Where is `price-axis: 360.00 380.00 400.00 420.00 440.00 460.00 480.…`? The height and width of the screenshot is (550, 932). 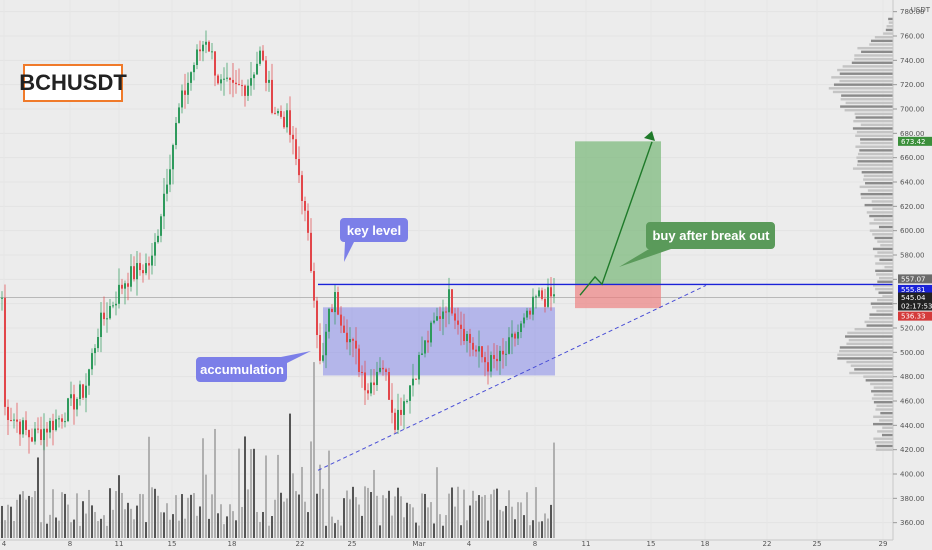
price-axis: 360.00 380.00 400.00 420.00 440.00 460.00 480.… is located at coordinates (912, 270).